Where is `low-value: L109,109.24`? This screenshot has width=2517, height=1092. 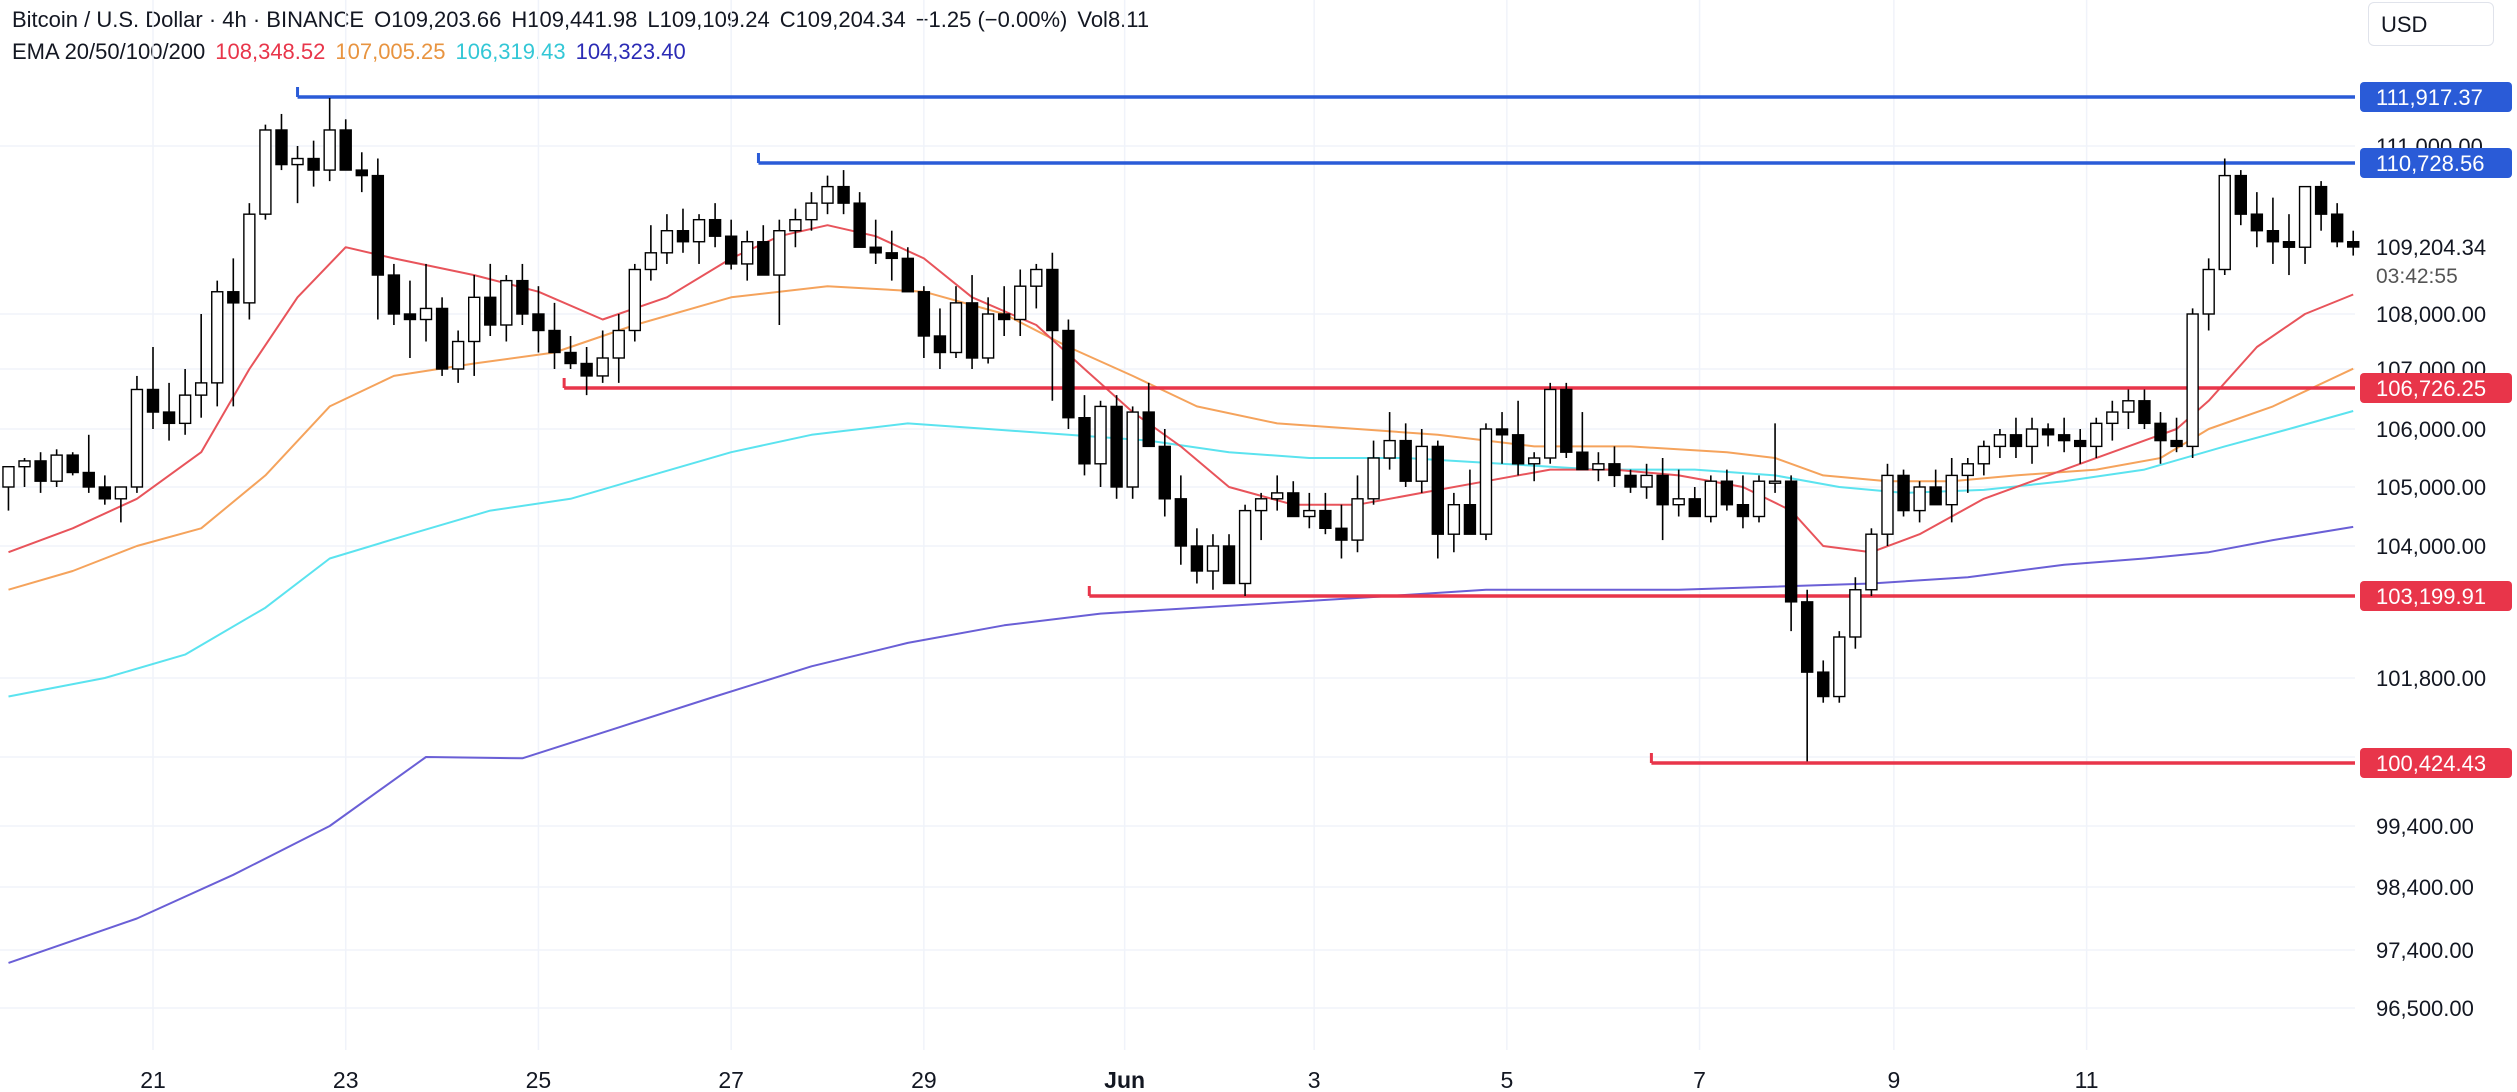 low-value: L109,109.24 is located at coordinates (708, 19).